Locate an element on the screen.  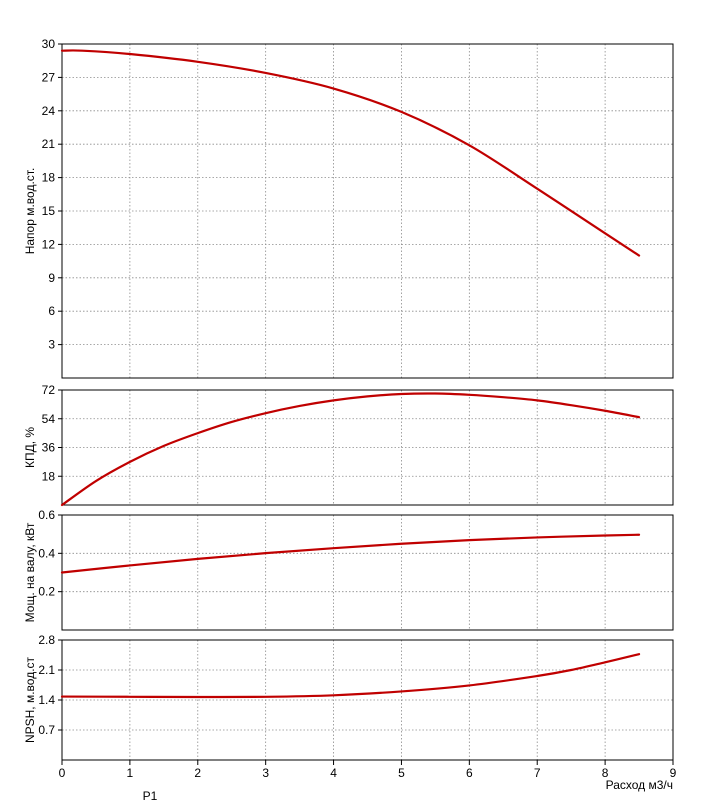
y-tick-label: 36 is located at coordinates (49, 448).